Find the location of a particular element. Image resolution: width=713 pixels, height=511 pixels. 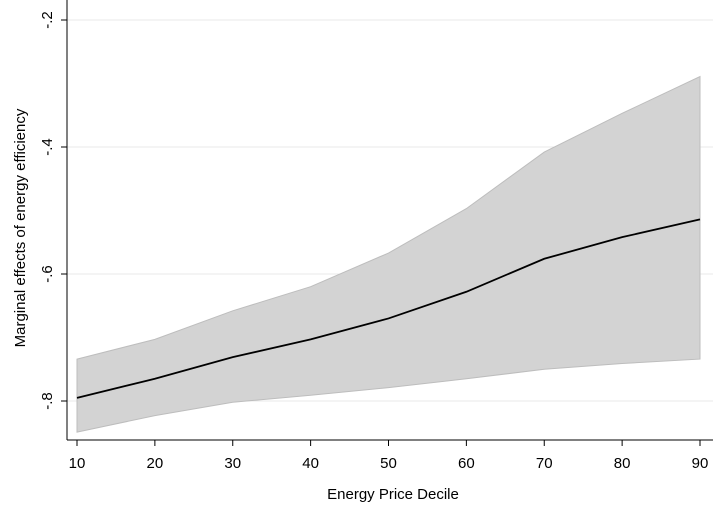

x-tick-label: 20 is located at coordinates (155, 463).